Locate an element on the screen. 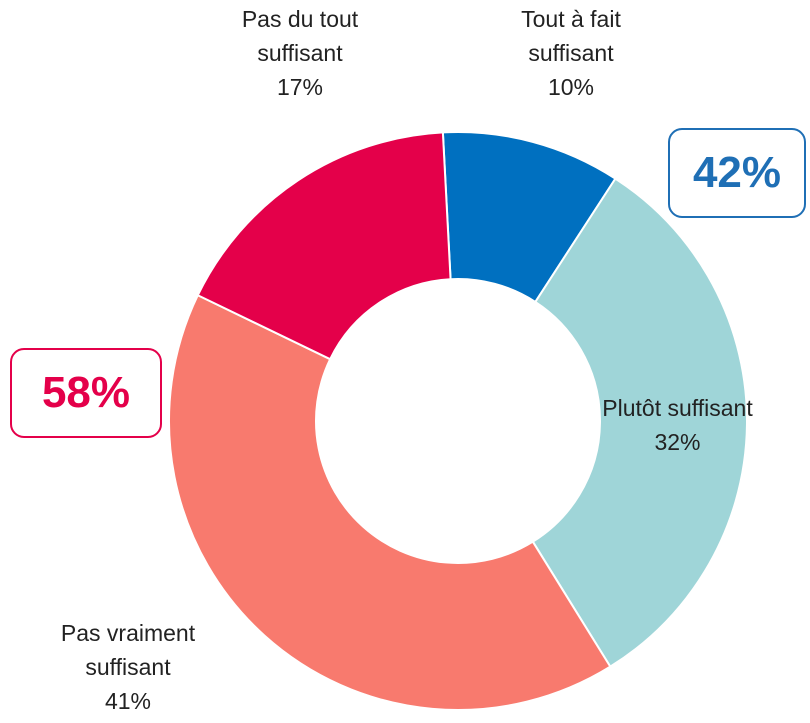  value-label: 32% is located at coordinates (677, 442).